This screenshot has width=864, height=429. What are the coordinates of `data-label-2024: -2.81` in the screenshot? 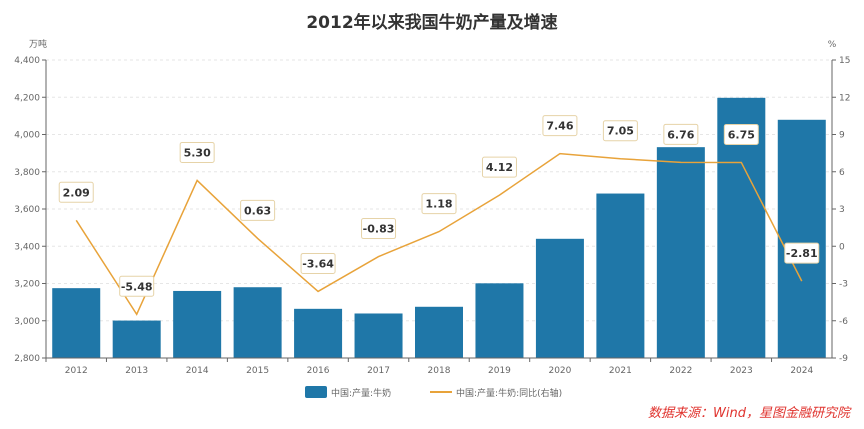 It's located at (802, 253).